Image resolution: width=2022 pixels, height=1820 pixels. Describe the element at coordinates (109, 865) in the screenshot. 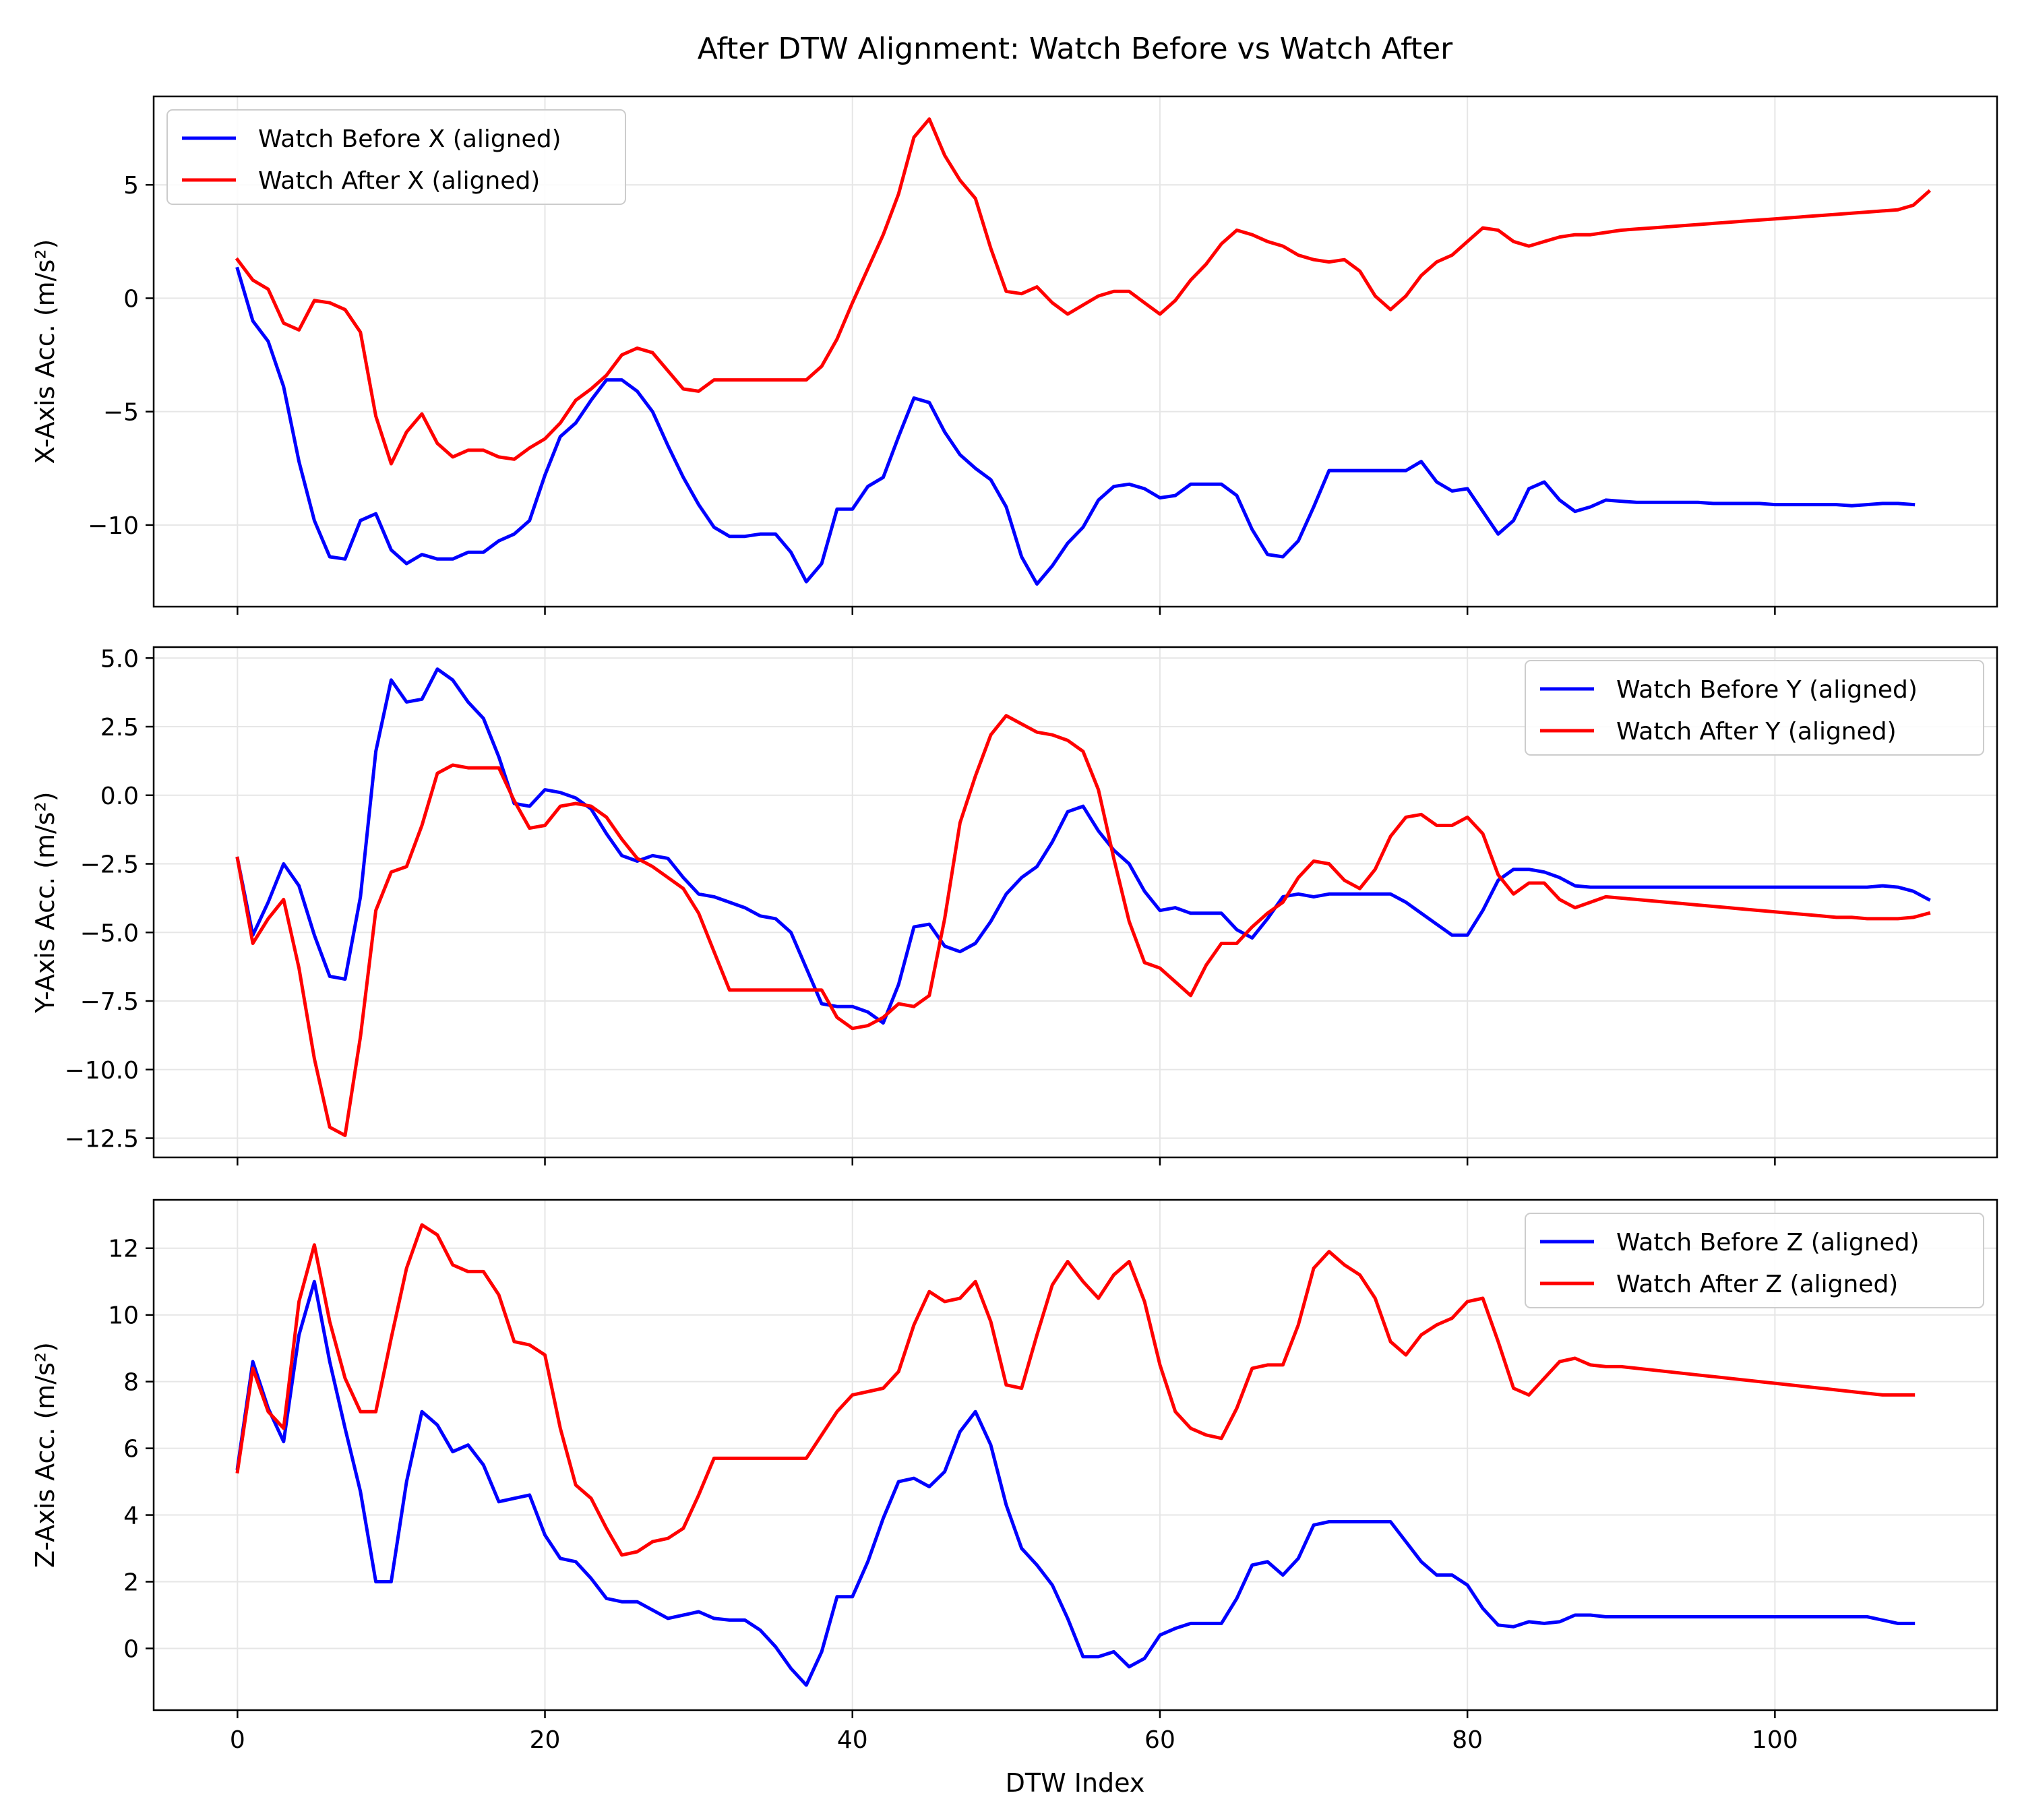

I see `y-tick-label: −2.5` at that location.